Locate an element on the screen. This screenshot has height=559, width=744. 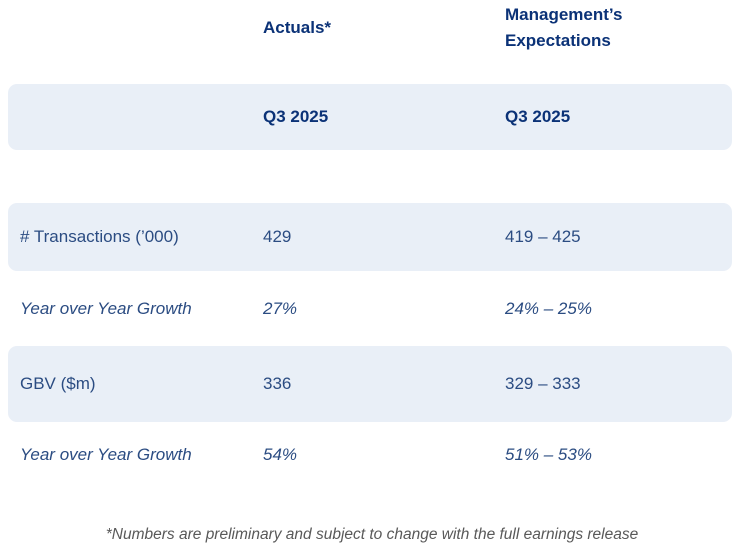
column-header-management-expectations: Management’s Expectations is located at coordinates (564, 27).